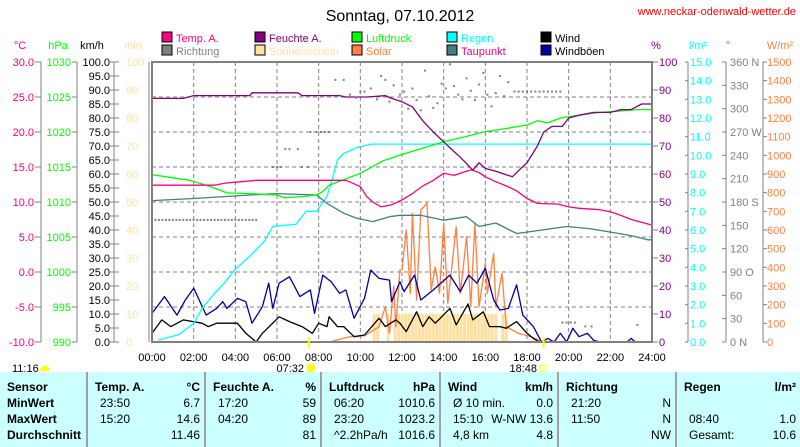  Describe the element at coordinates (697, 194) in the screenshot. I see `tick-label-rain: 8.0` at that location.